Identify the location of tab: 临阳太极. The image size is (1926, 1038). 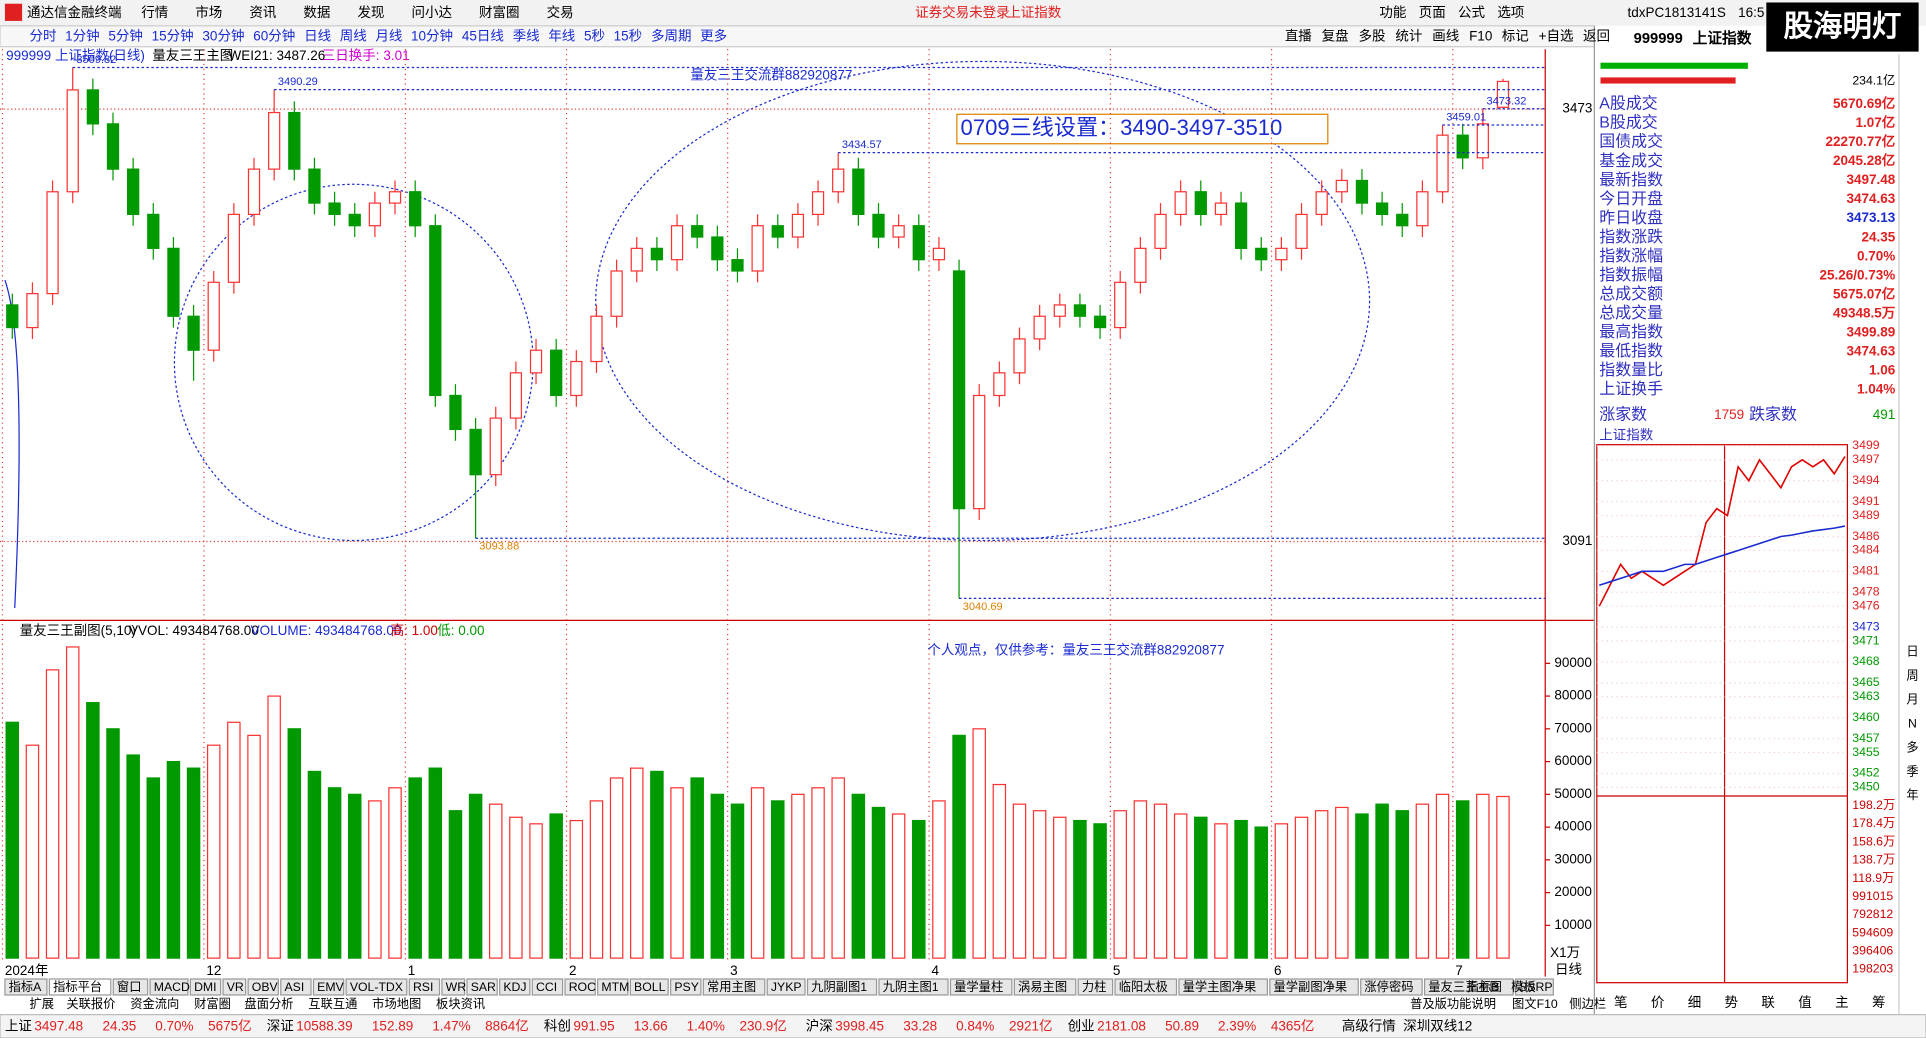
(1143, 986).